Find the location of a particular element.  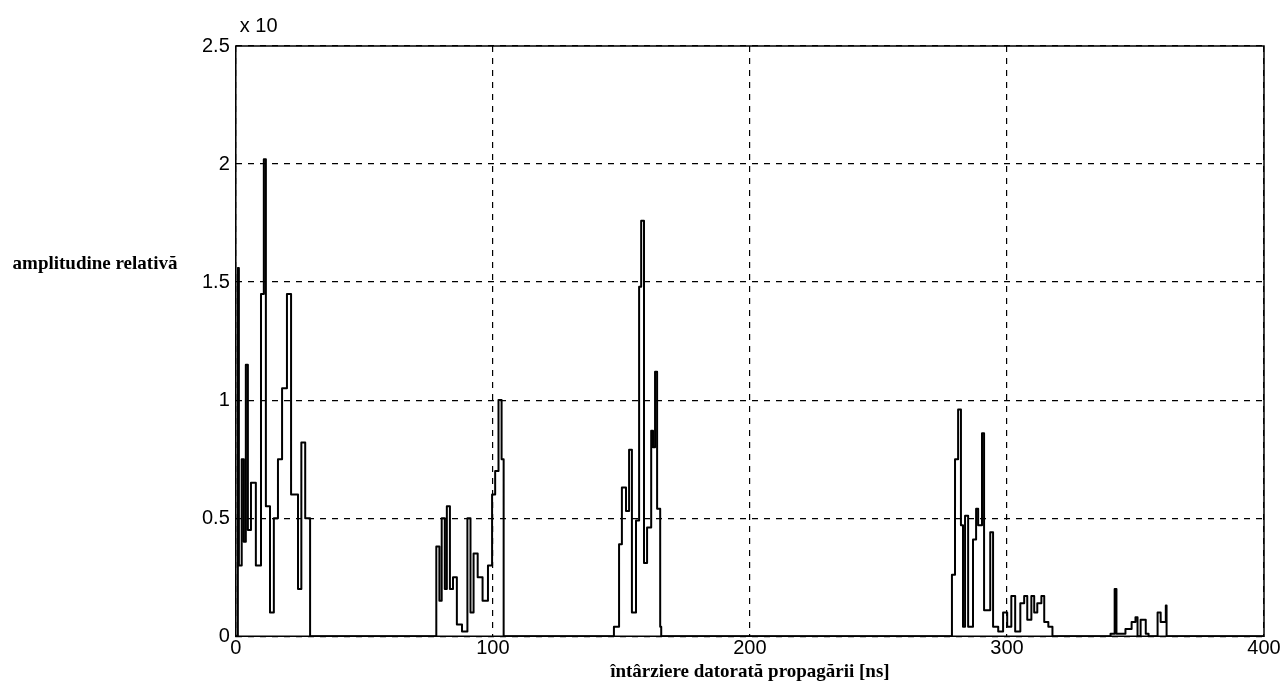

y-tick-label: 2 is located at coordinates (224, 162).